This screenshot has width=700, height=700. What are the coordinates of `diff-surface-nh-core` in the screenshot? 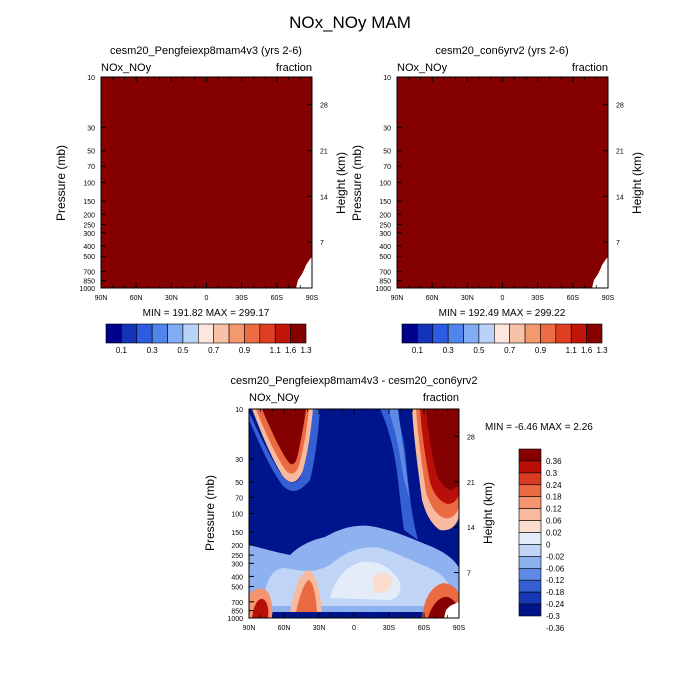 It's located at (260, 608).